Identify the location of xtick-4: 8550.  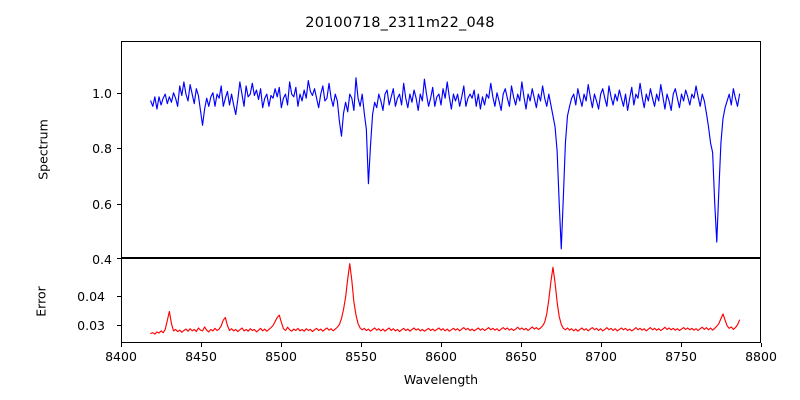
(361, 356).